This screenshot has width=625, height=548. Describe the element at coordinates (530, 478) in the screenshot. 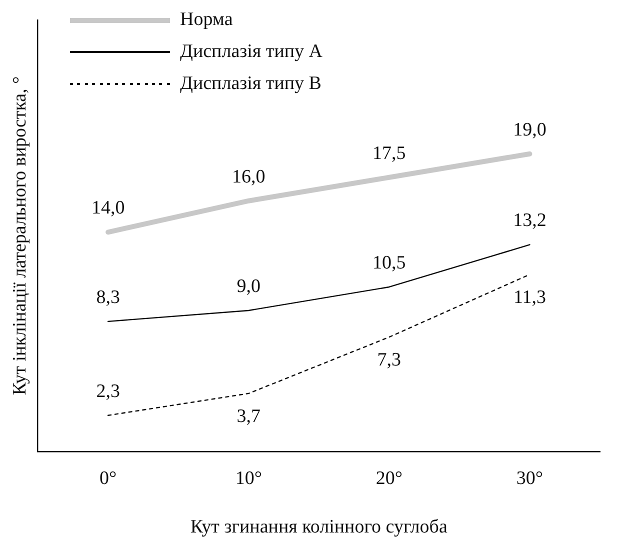

I see `x-tick-label: 30°` at that location.